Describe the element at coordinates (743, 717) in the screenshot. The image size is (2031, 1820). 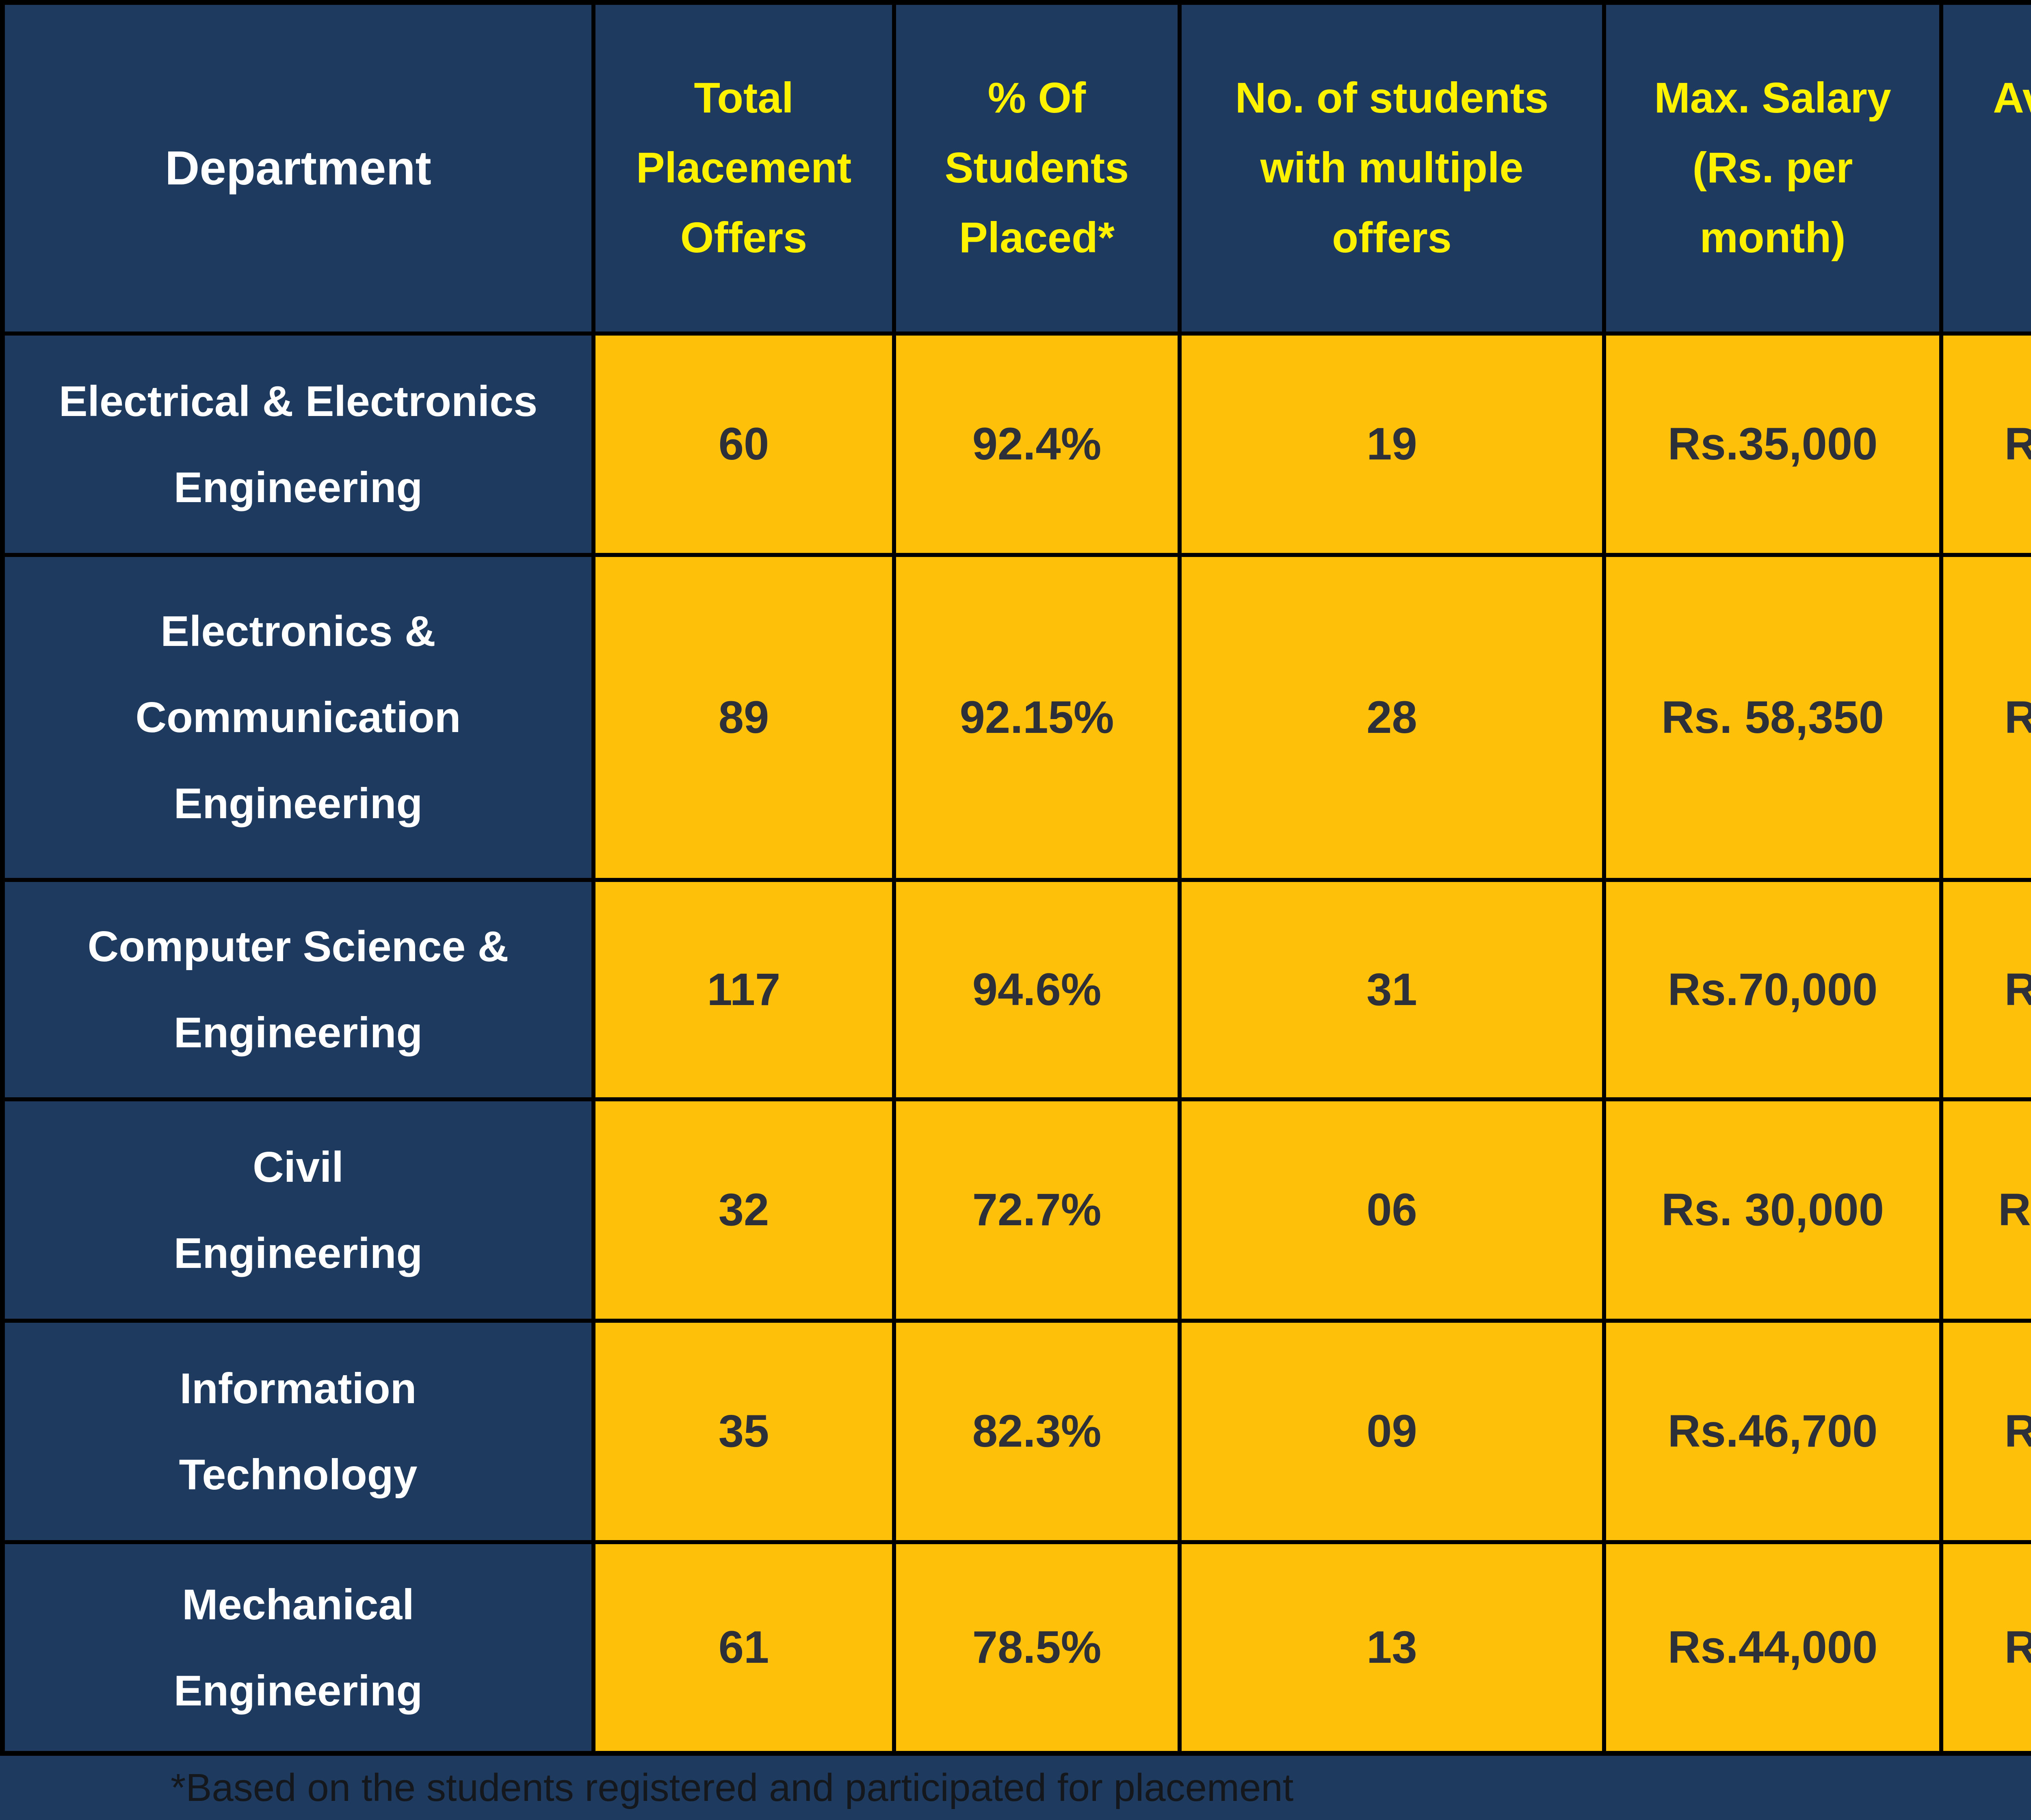
I see `total-offers-value: 89` at that location.